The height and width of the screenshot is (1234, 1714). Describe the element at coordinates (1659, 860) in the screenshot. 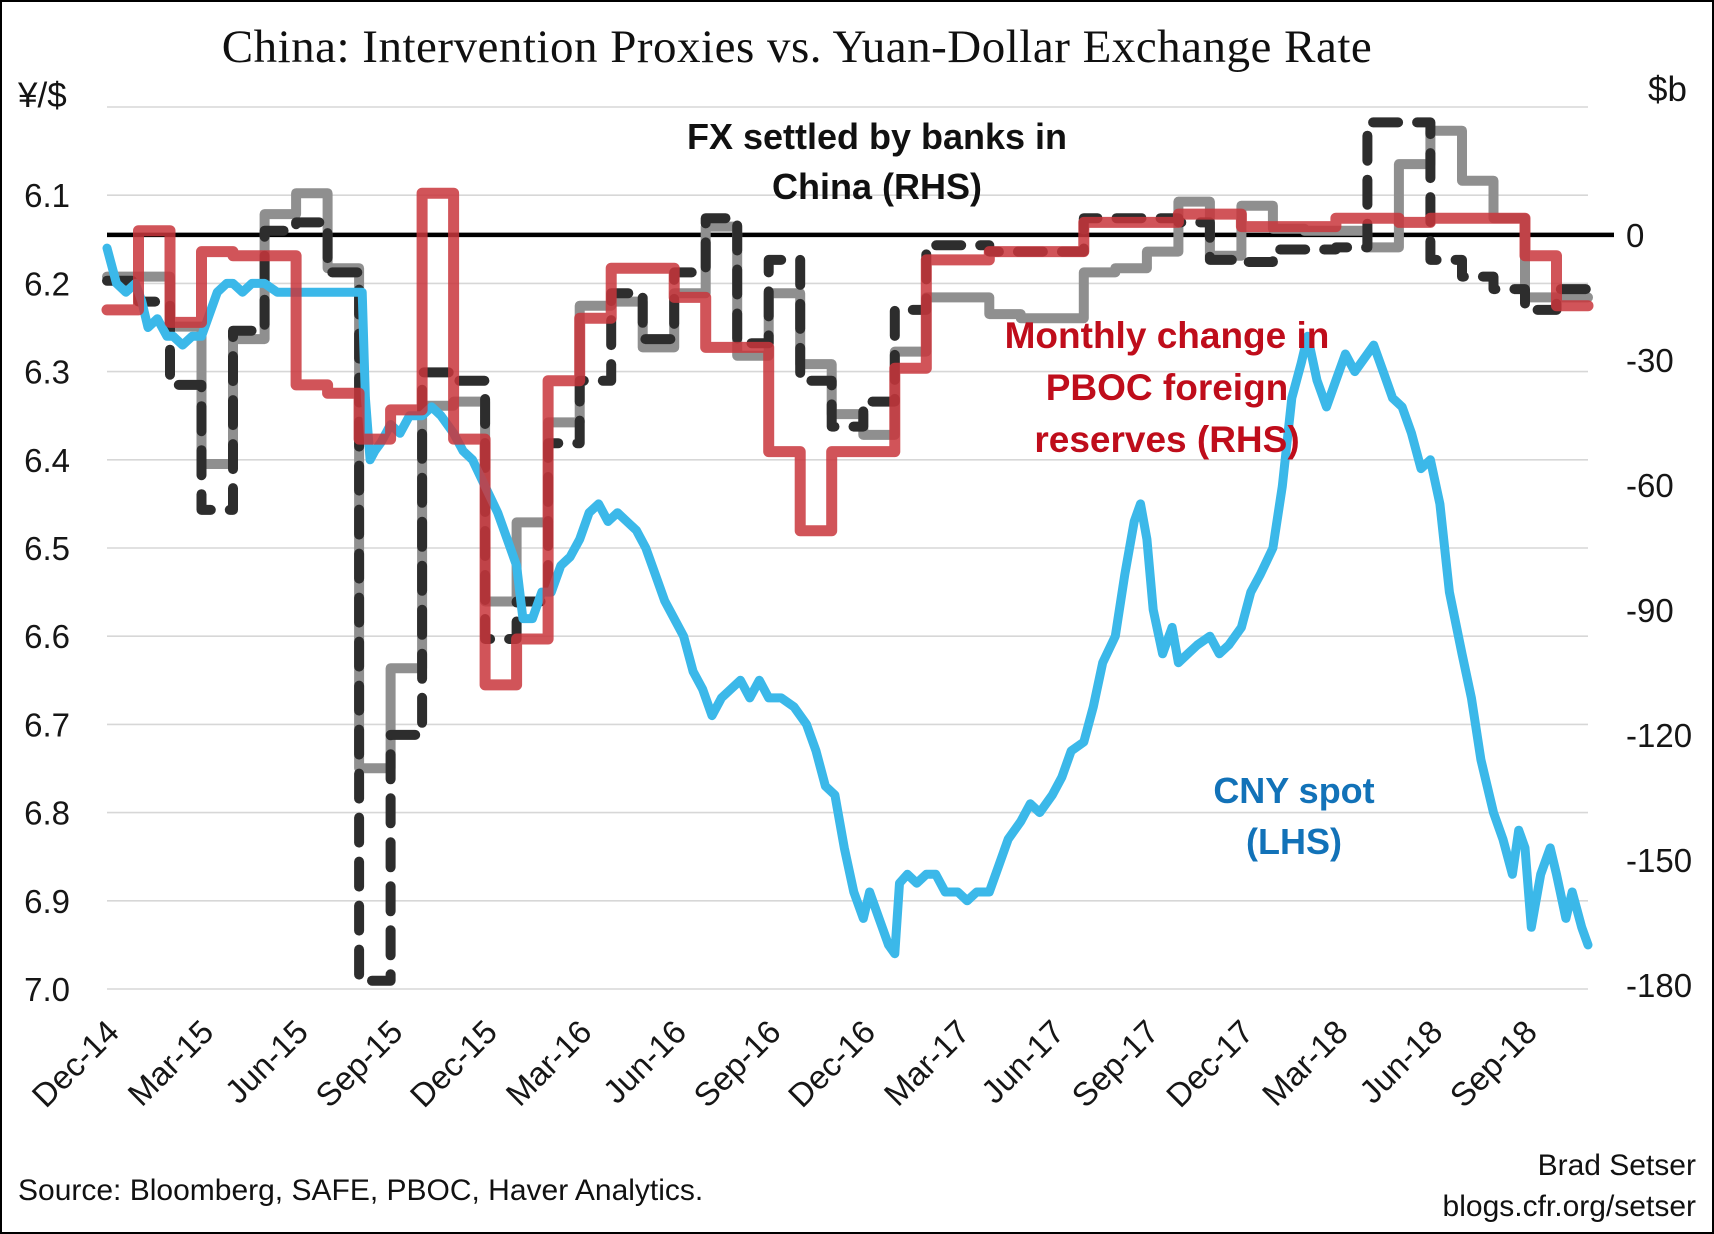

I see `right-axis-tick-label: -150` at that location.